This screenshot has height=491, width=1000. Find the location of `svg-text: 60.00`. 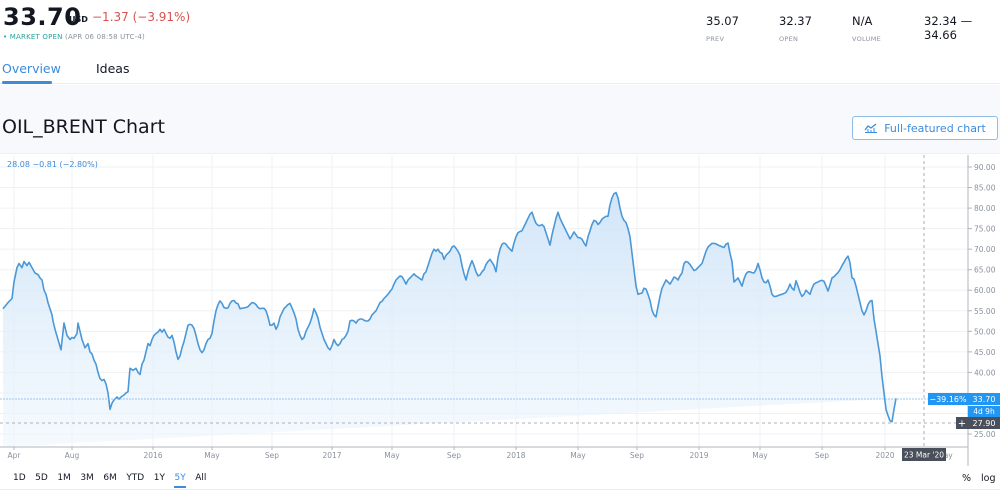

svg-text: 60.00 is located at coordinates (985, 290).